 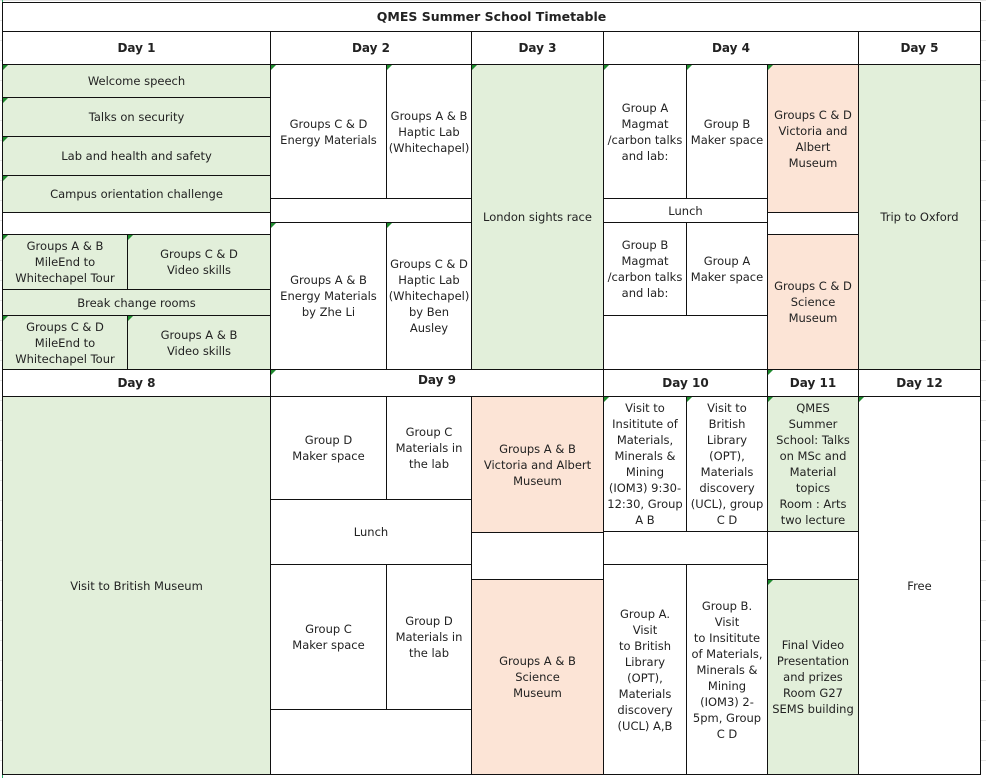 I want to click on cell-a-maker: Group A Maker space, so click(x=727, y=269).